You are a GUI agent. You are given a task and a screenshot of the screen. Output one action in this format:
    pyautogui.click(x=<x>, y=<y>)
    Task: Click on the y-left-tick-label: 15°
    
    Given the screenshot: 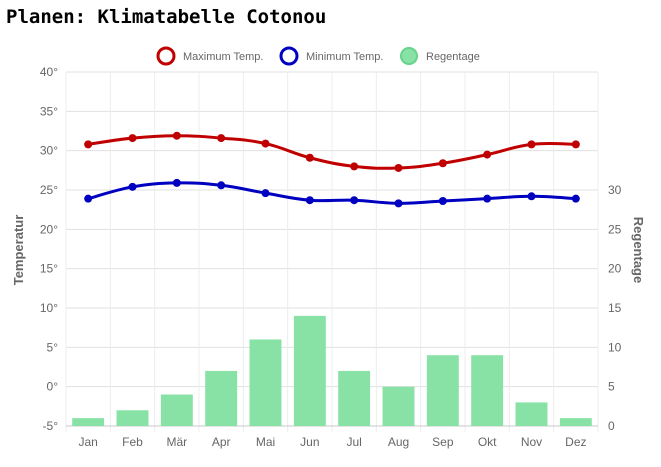 What is the action you would take?
    pyautogui.click(x=49, y=269)
    